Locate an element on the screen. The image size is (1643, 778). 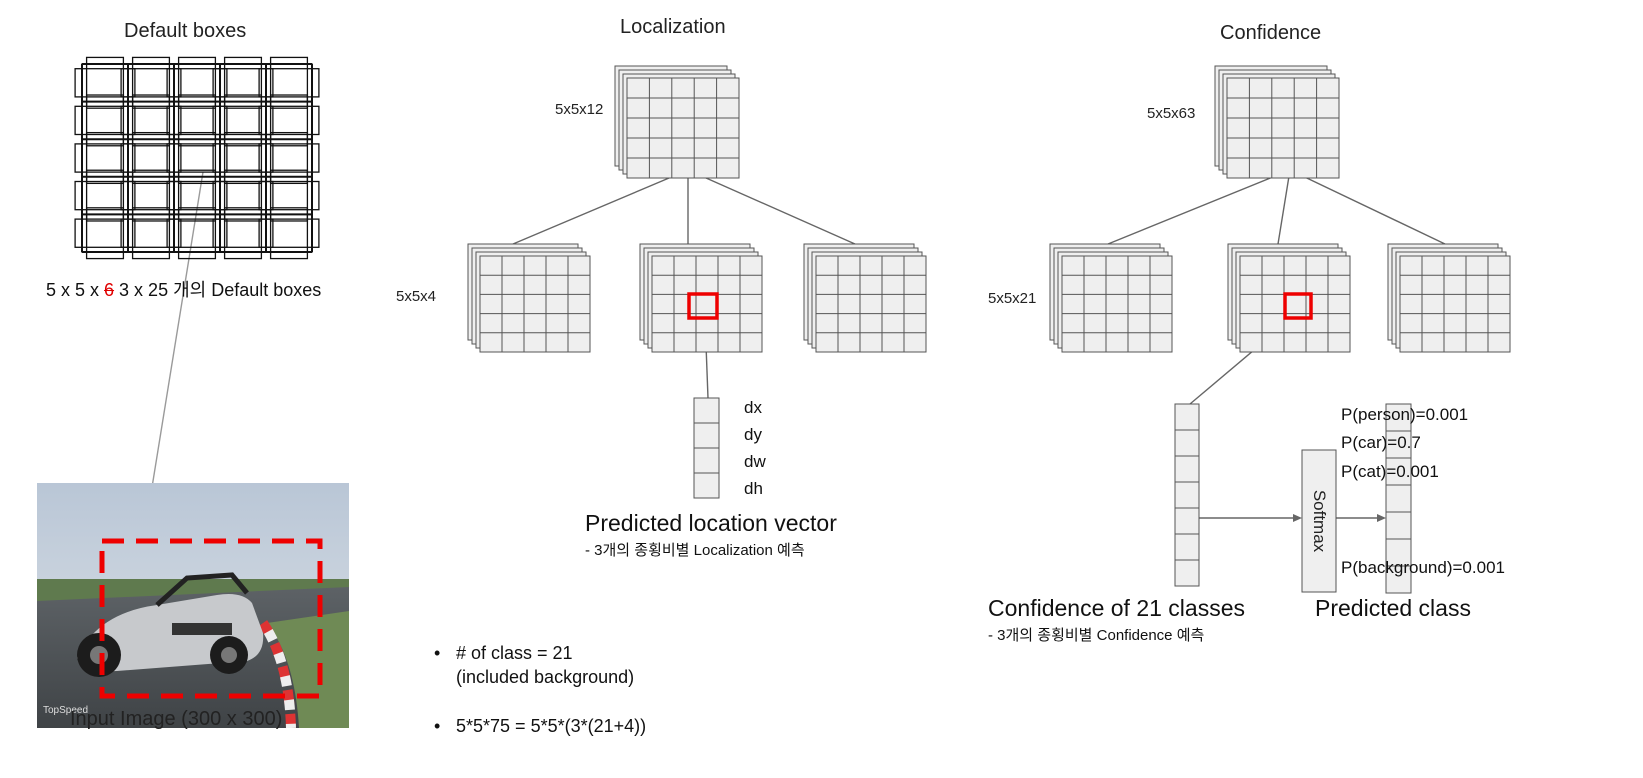
confidence-vector is located at coordinates (1187, 495).